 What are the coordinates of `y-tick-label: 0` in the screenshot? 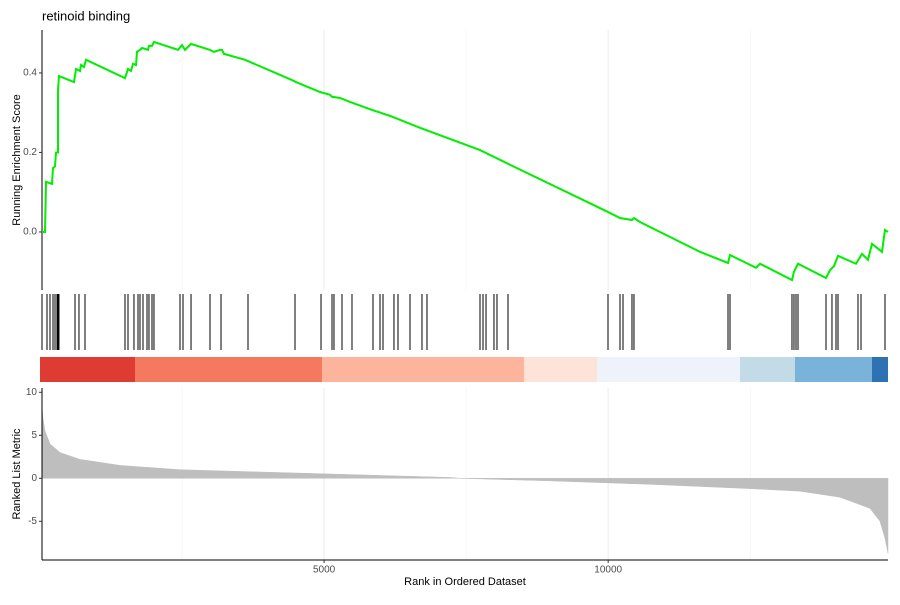 It's located at (34, 478).